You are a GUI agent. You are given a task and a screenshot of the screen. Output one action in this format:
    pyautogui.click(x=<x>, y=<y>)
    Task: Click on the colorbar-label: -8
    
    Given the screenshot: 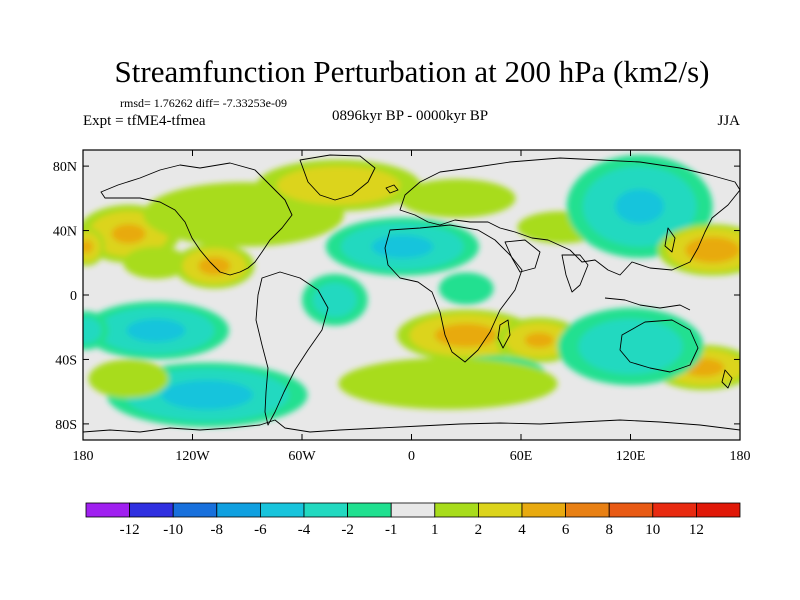 What is the action you would take?
    pyautogui.click(x=217, y=530)
    